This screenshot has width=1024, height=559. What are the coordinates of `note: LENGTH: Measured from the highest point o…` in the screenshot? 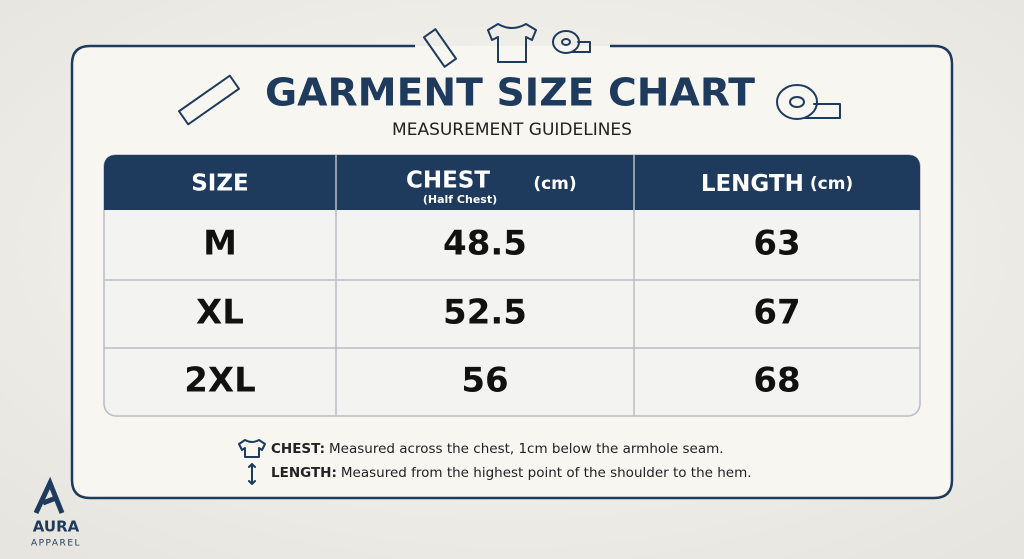 It's located at (511, 473).